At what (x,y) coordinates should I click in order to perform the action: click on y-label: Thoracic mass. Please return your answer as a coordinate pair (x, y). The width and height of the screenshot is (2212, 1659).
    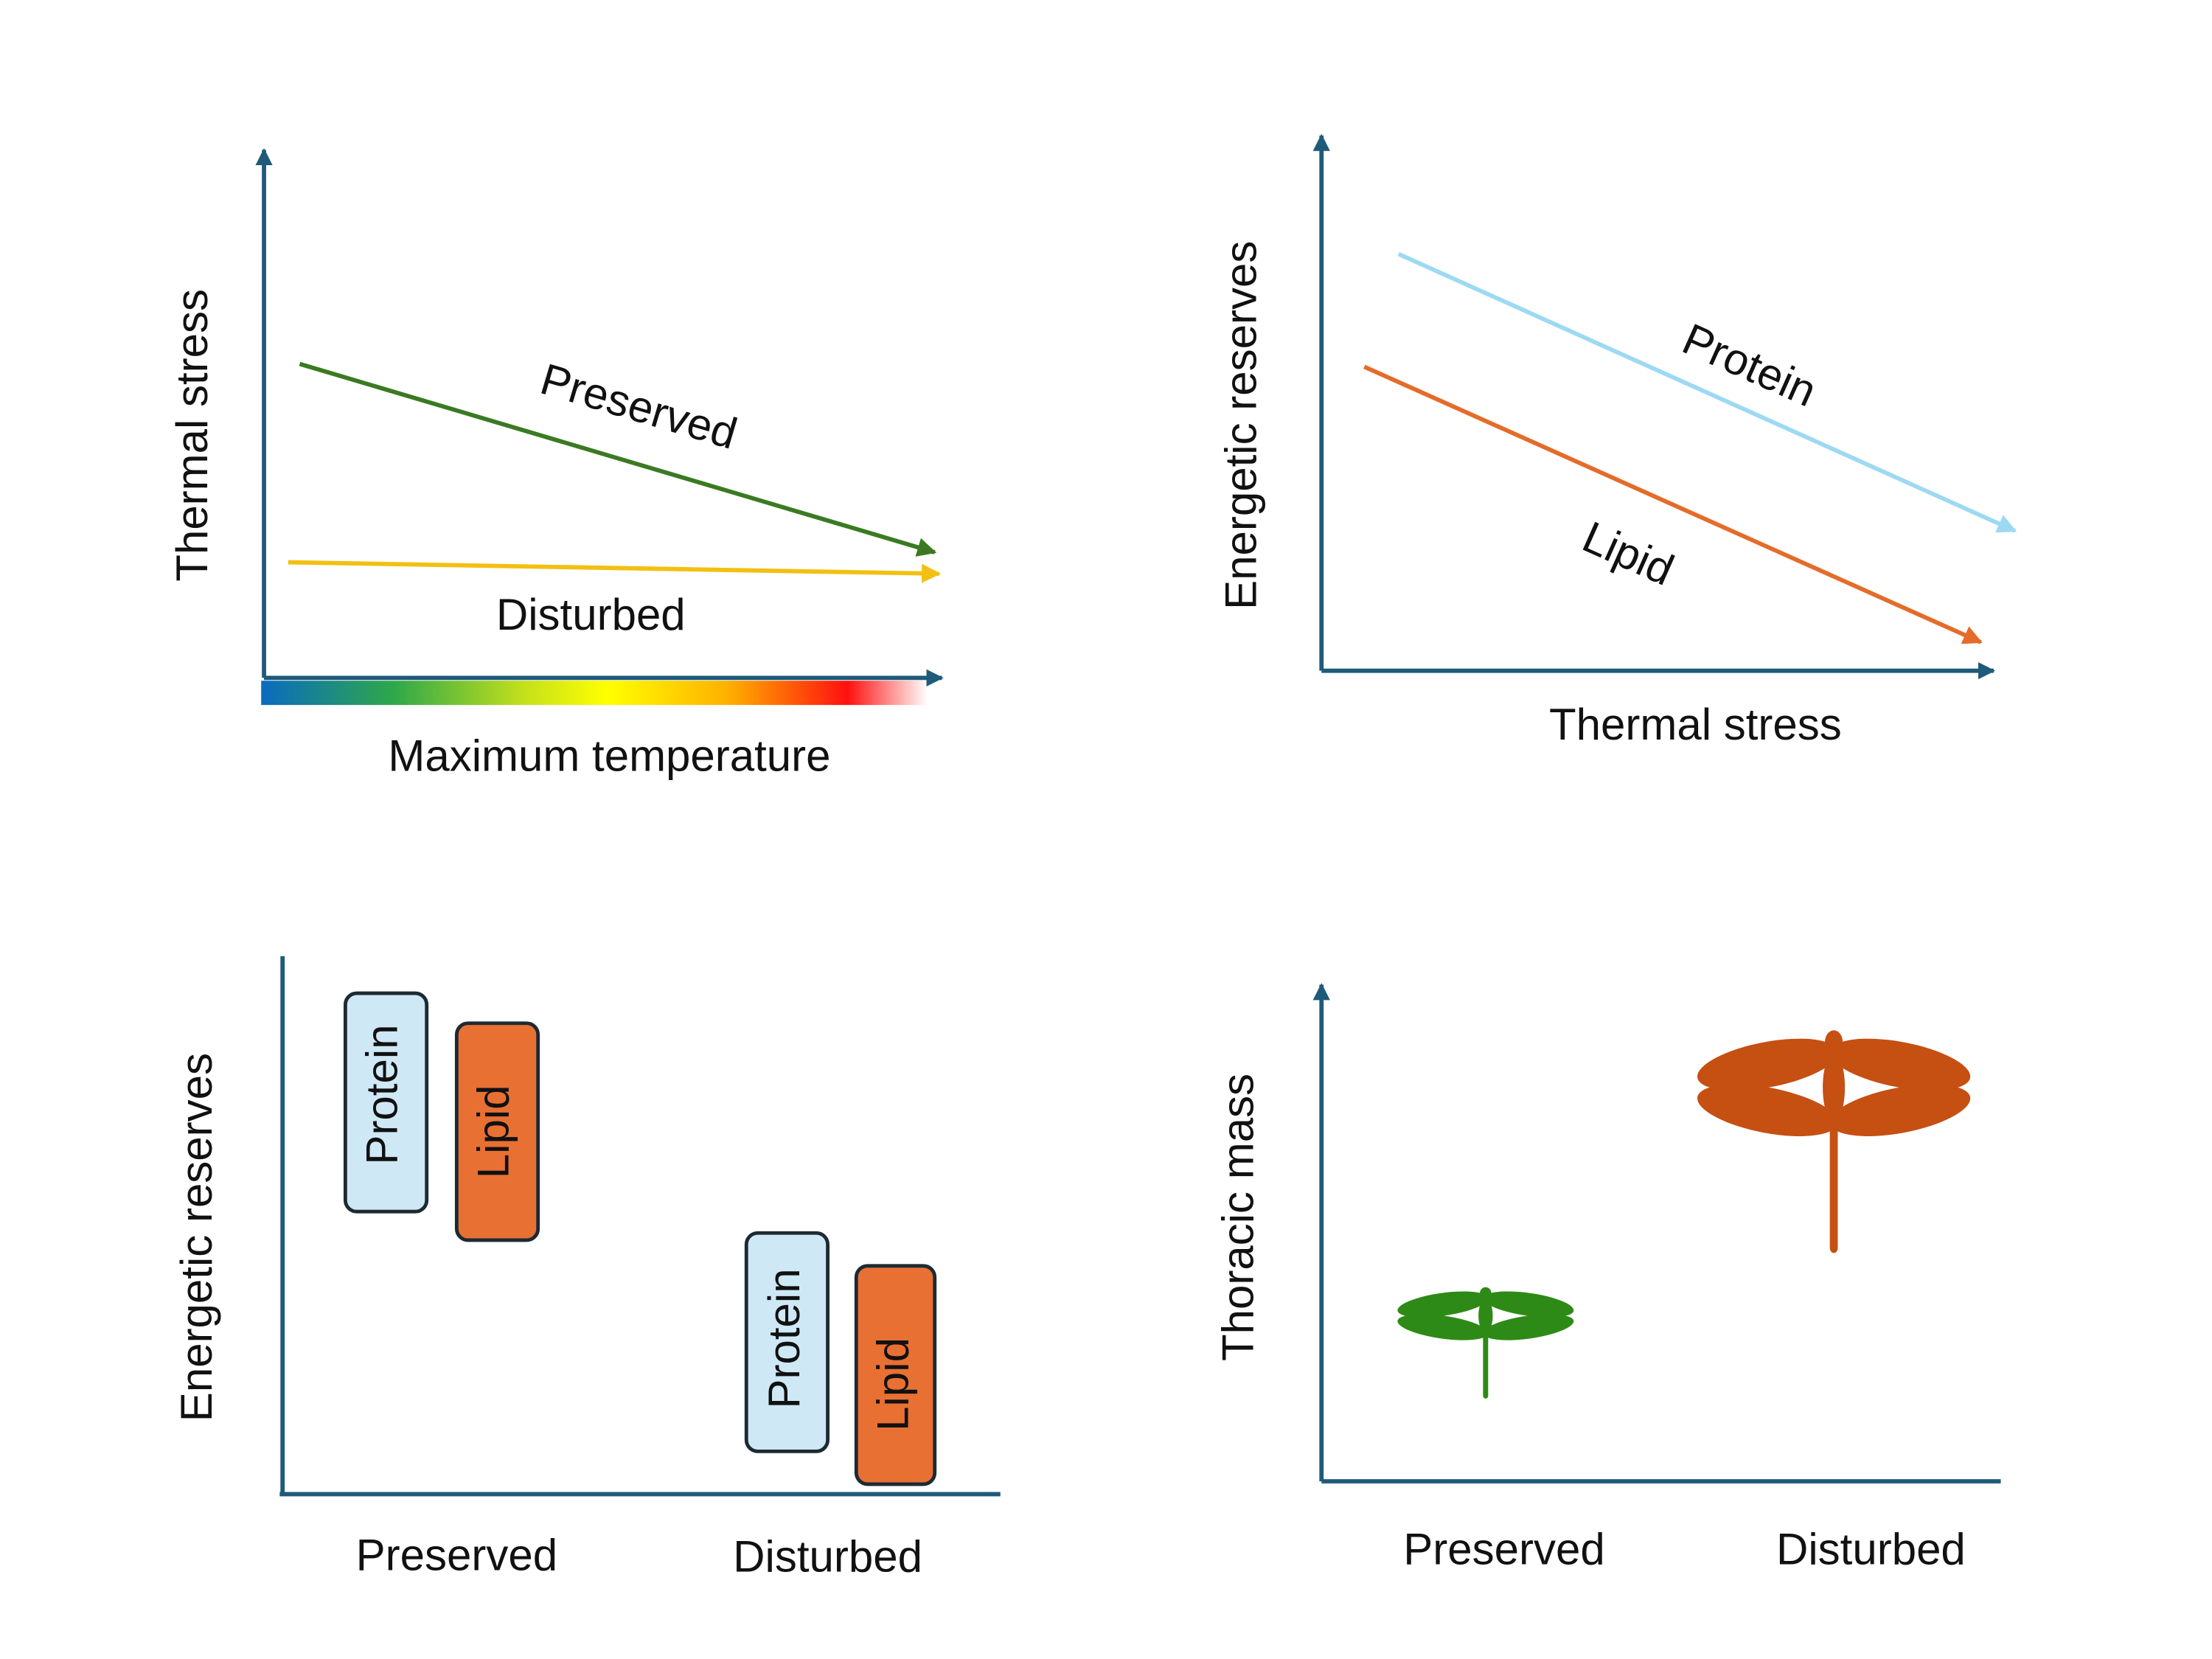
    Looking at the image, I should click on (1238, 1217).